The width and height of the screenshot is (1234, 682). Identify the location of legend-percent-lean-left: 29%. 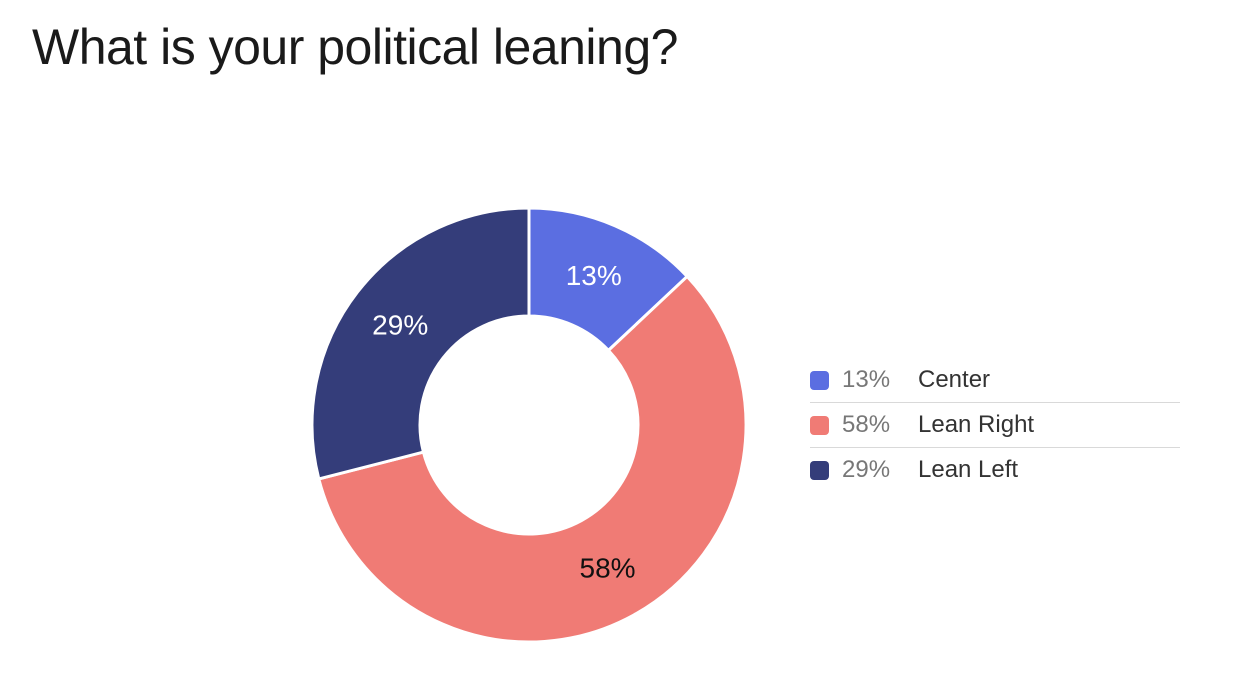
(866, 469).